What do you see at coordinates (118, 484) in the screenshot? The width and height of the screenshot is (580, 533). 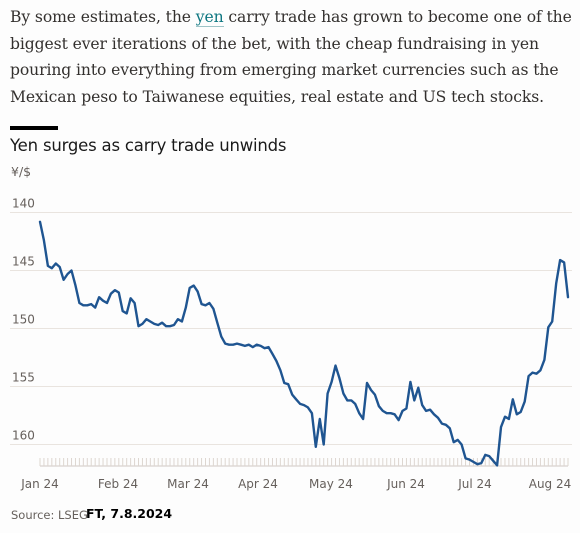 I see `x-tick-label-feb-24: Feb 24` at bounding box center [118, 484].